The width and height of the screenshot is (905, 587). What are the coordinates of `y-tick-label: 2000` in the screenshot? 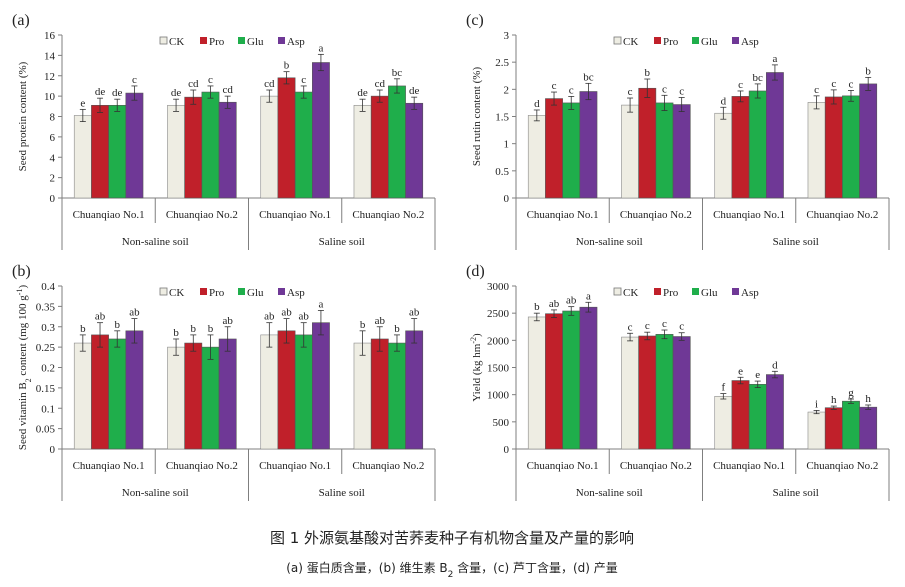 It's located at (498, 341).